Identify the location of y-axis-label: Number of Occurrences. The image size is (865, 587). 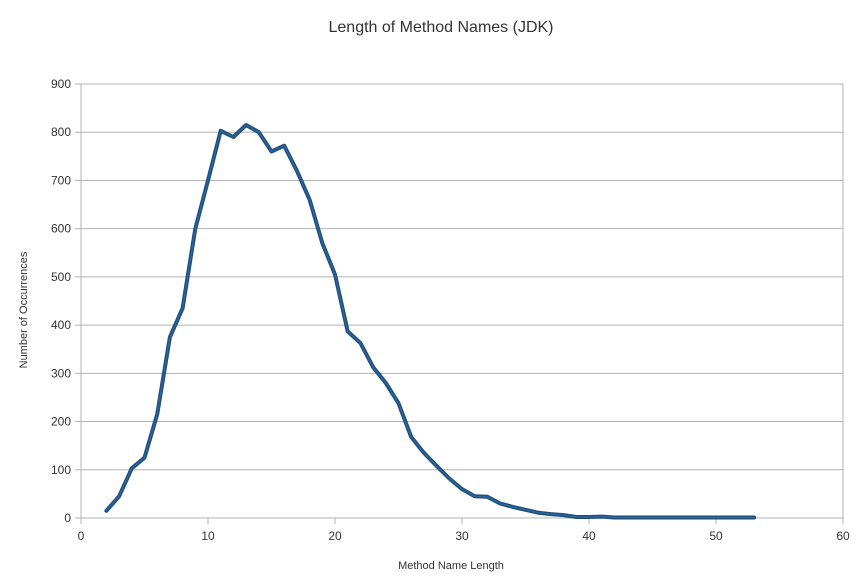
(24, 309).